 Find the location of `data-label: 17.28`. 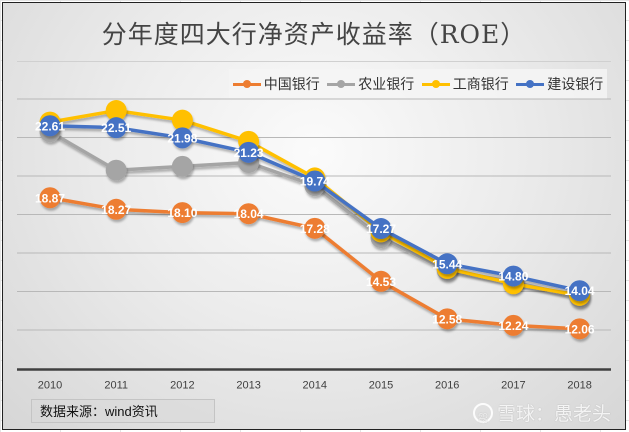

data-label: 17.28 is located at coordinates (315, 229).